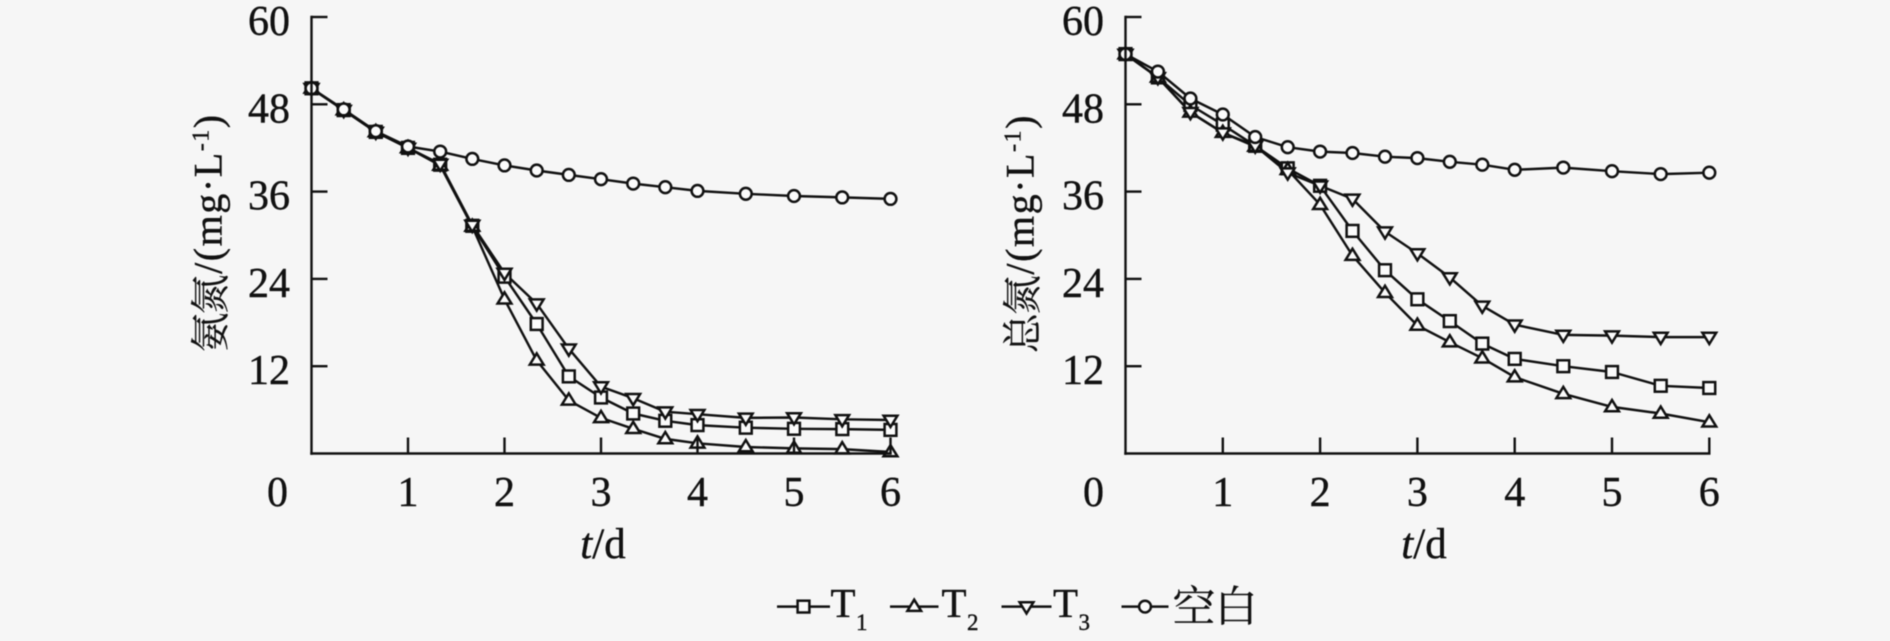  I want to click on svg-text: /(mg·L-1), so click(1020, 194).